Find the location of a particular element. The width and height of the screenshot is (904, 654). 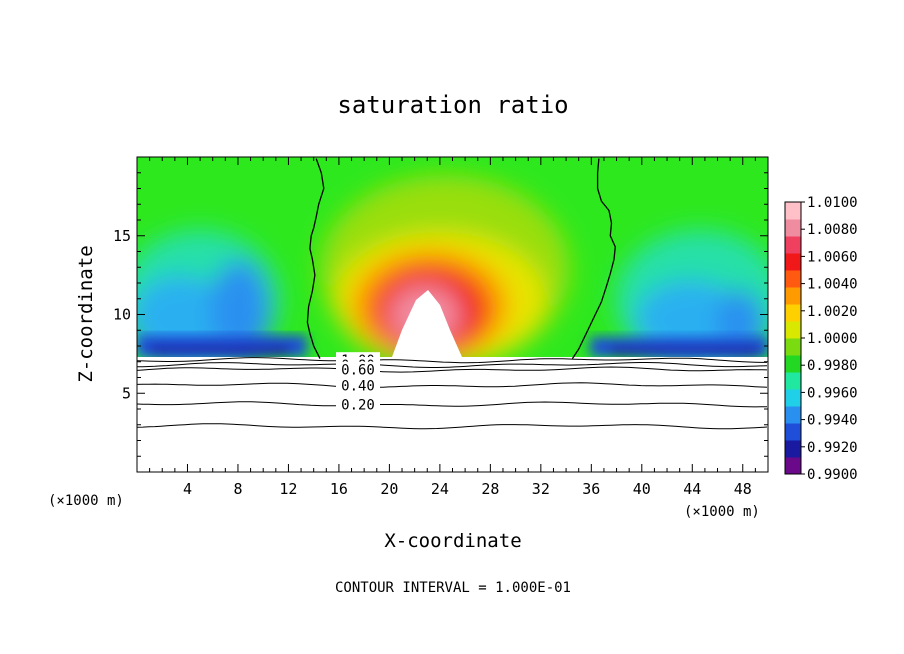

x-tick-label: 4 is located at coordinates (187, 489).